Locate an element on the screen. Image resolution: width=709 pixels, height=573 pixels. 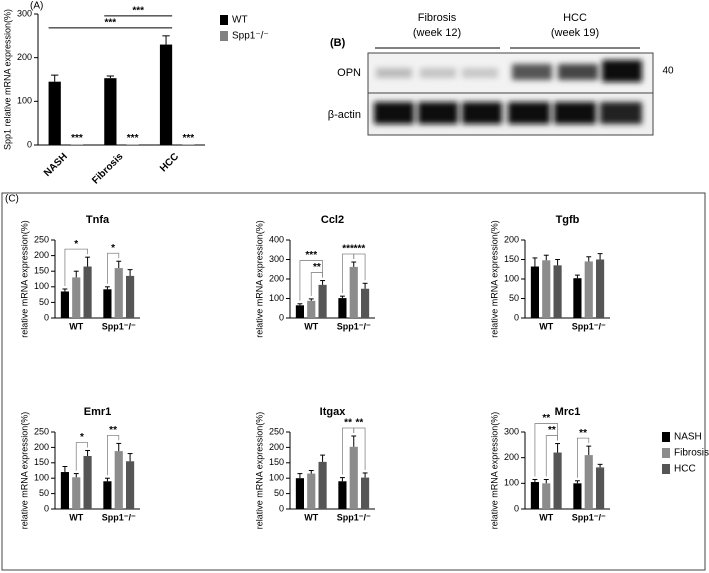
marker-label: 40 is located at coordinates (668, 71).